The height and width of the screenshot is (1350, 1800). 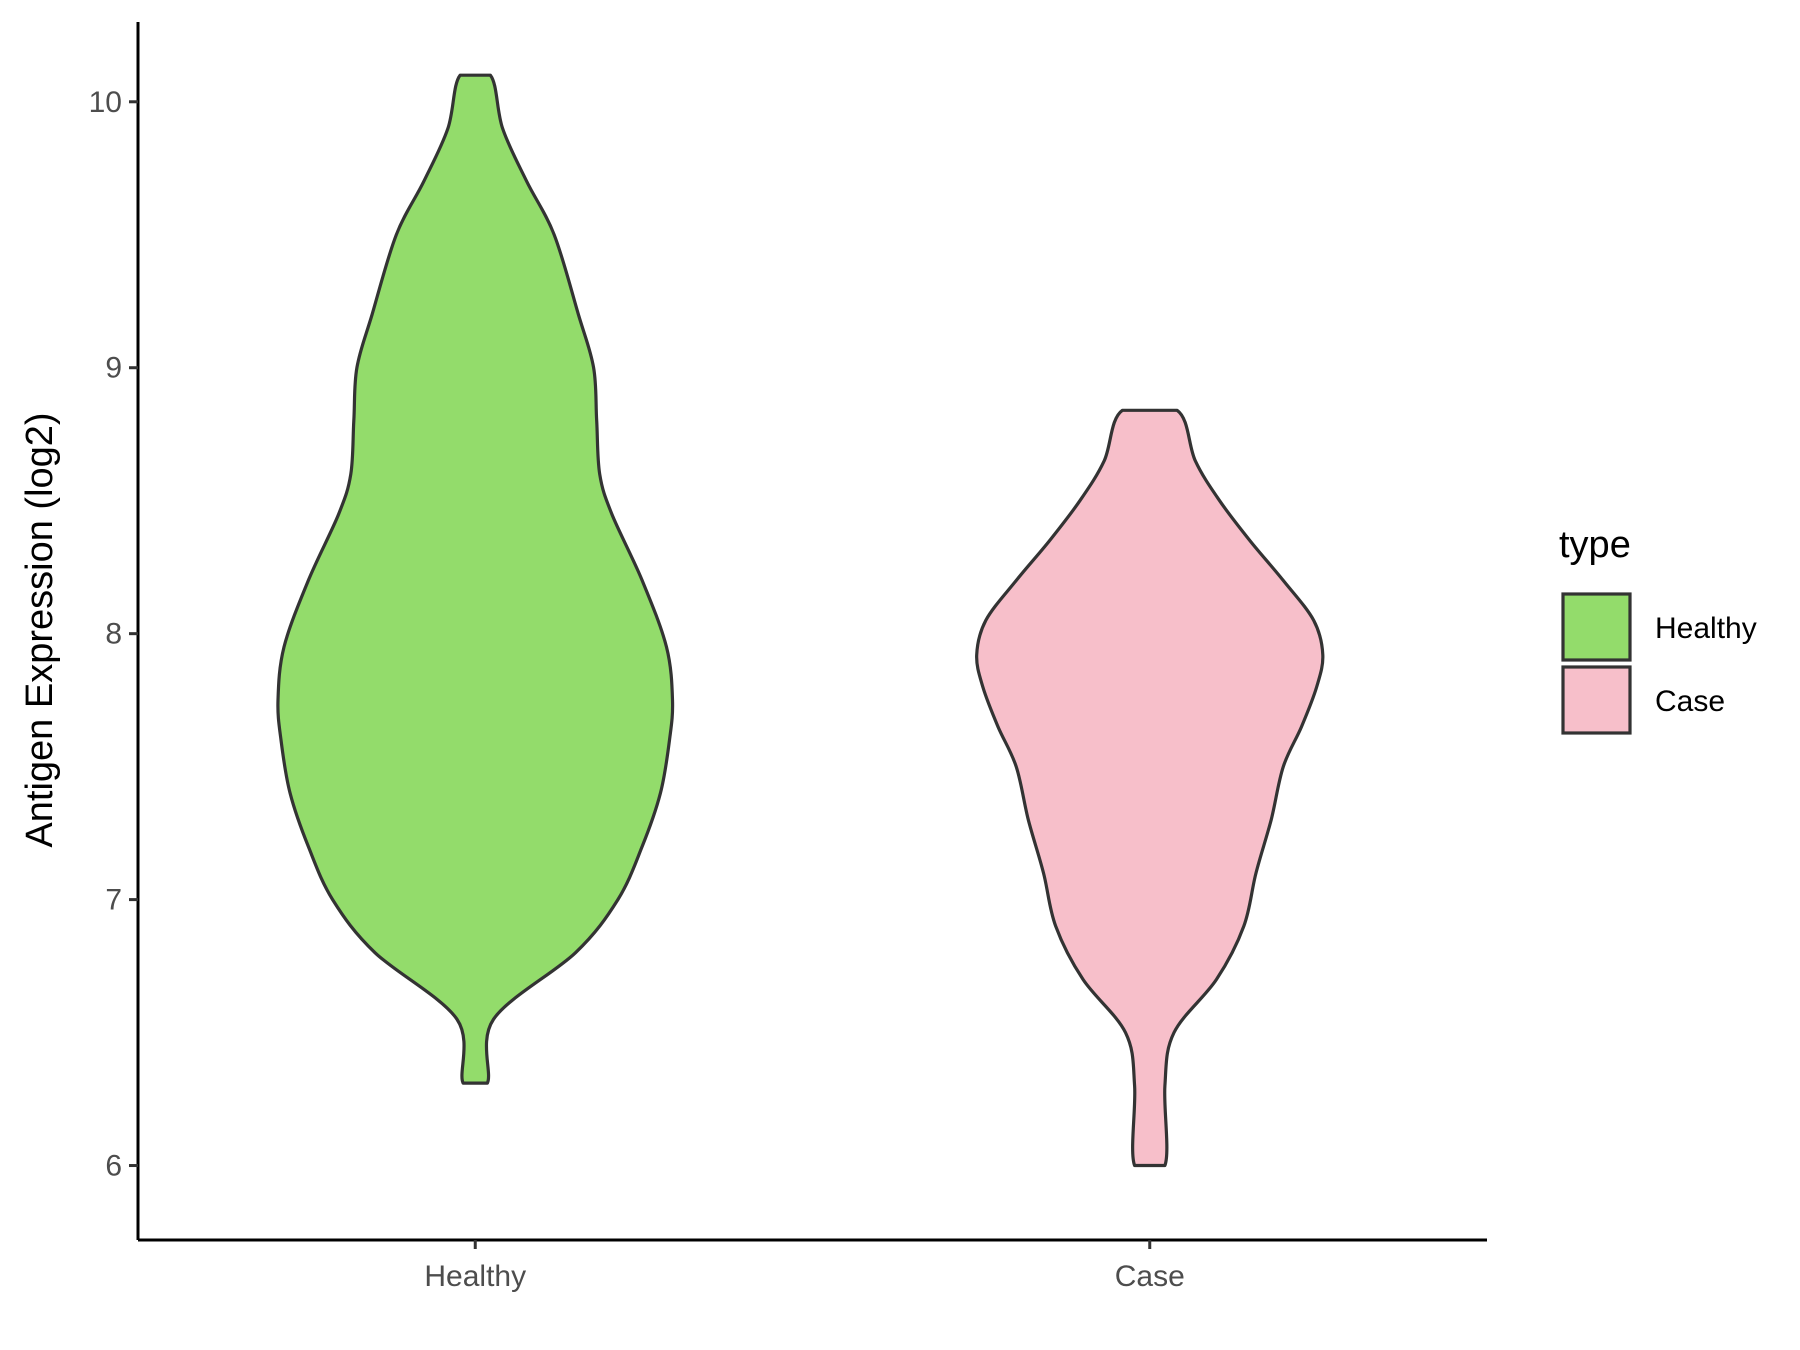 I want to click on x-tick-label: Case, so click(x=1150, y=1276).